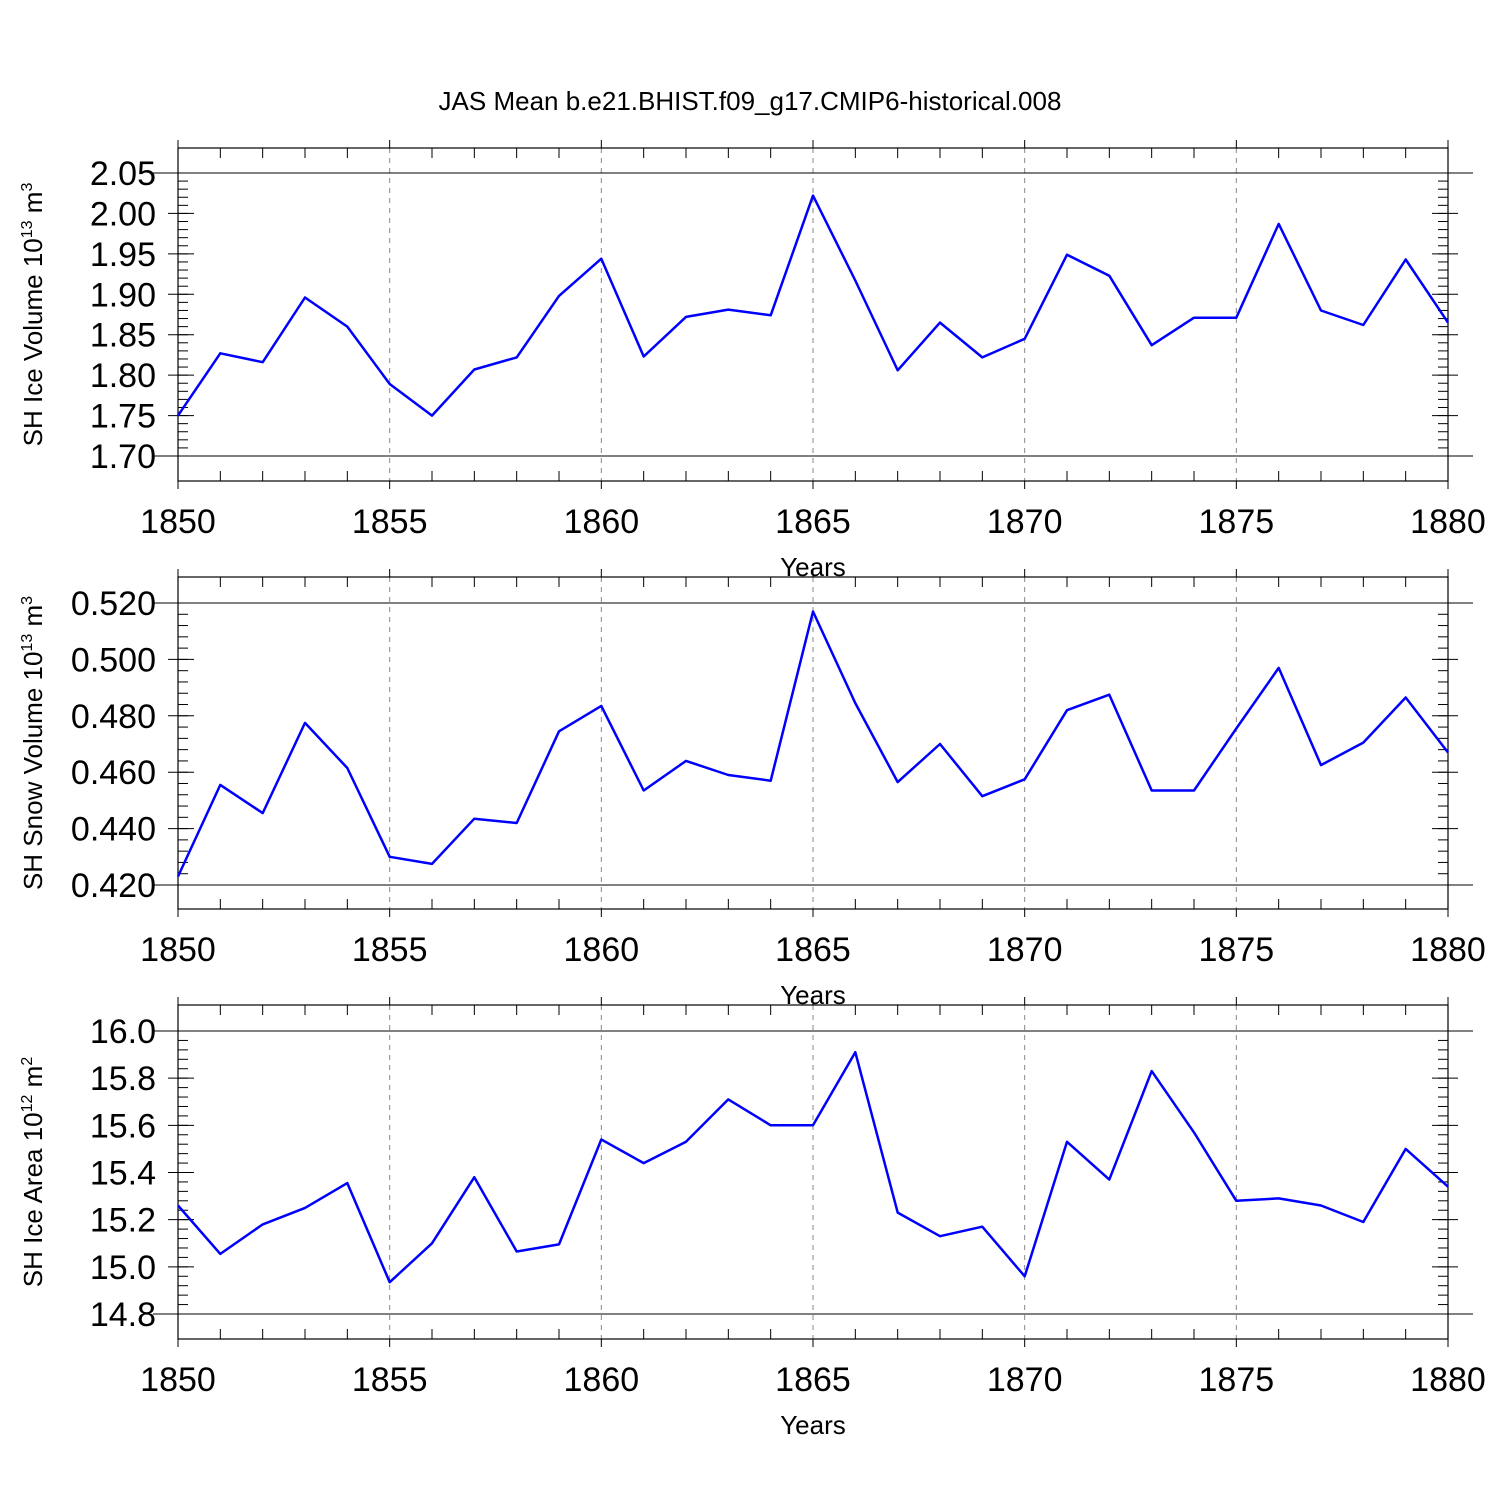 This screenshot has width=1500, height=1500. What do you see at coordinates (123, 1315) in the screenshot?
I see `y-tick-label: 14.8` at bounding box center [123, 1315].